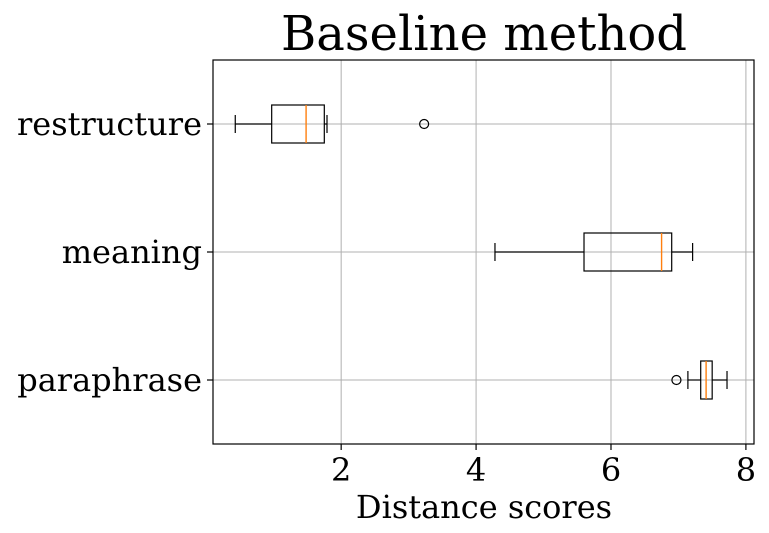  I want to click on x-tick-label: 8, so click(746, 470).